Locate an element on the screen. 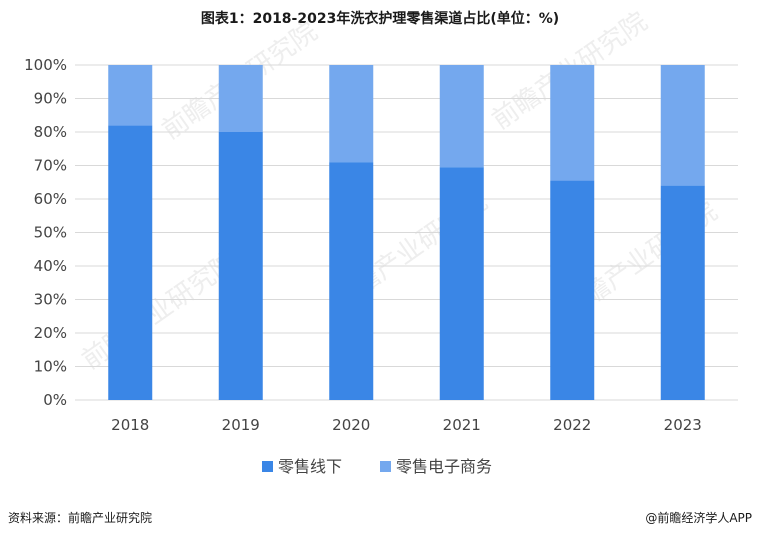 The height and width of the screenshot is (537, 760). bar-offline-2023 is located at coordinates (682, 292).